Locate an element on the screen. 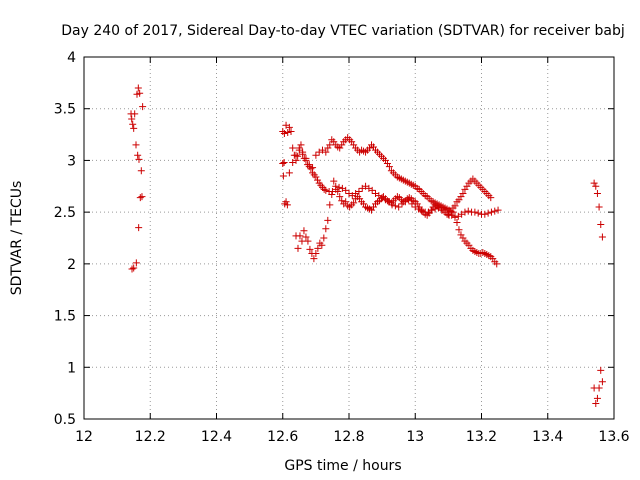 This screenshot has width=640, height=480. y-tick-label: 2 is located at coordinates (71, 265).